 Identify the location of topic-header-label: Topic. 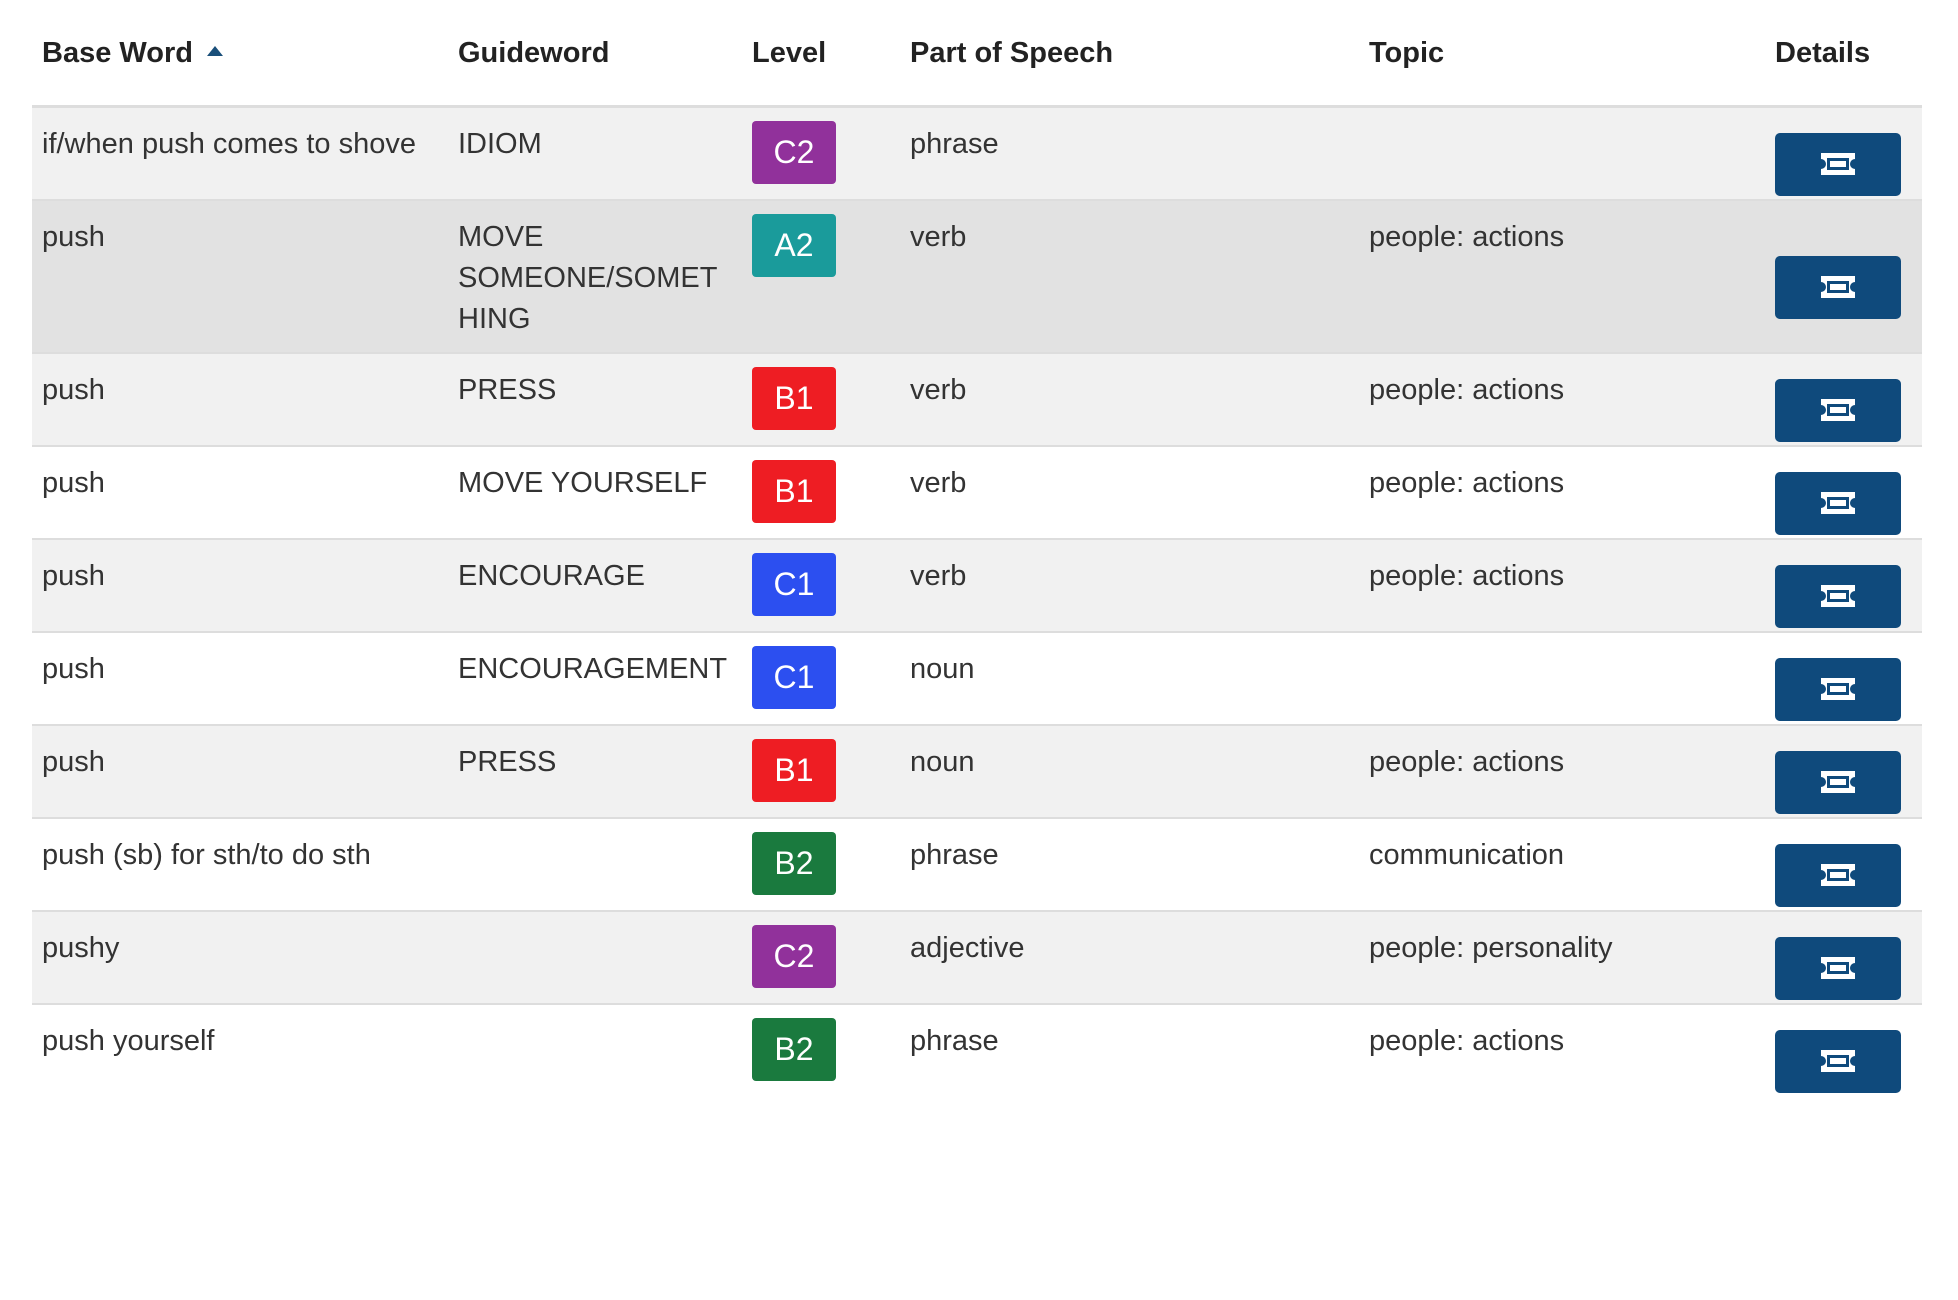
(1407, 52).